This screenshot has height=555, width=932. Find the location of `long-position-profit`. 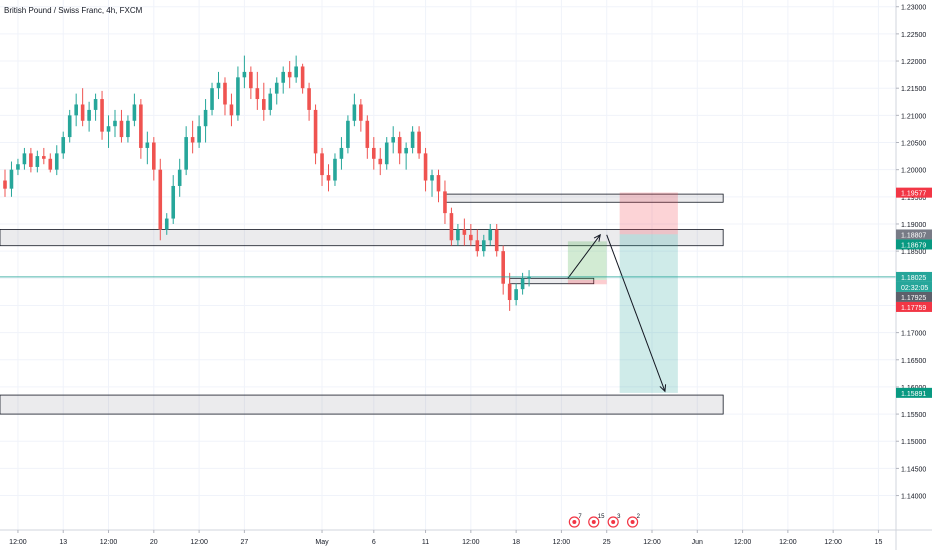

long-position-profit is located at coordinates (587, 260).